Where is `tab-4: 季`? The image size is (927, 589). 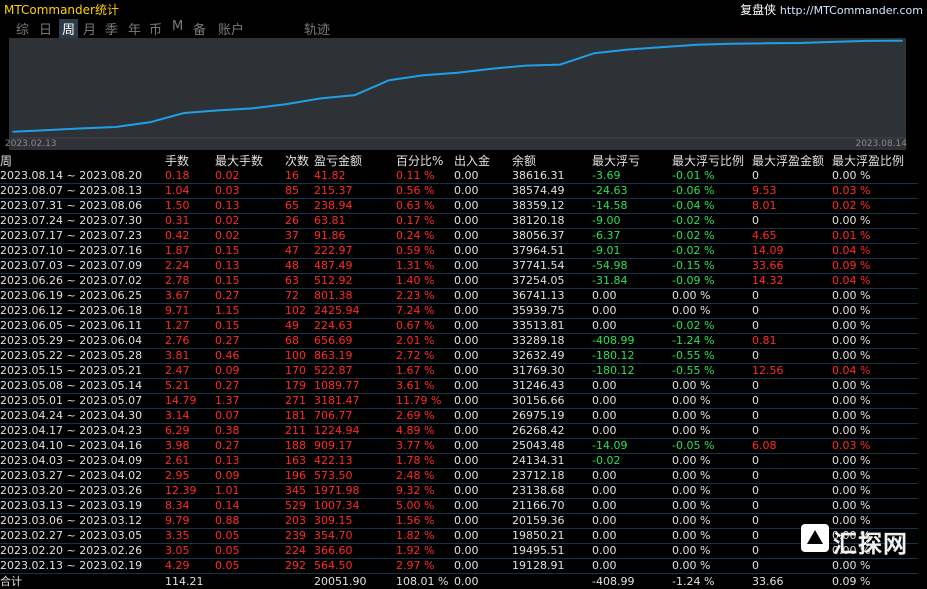
tab-4: 季 is located at coordinates (111, 28).